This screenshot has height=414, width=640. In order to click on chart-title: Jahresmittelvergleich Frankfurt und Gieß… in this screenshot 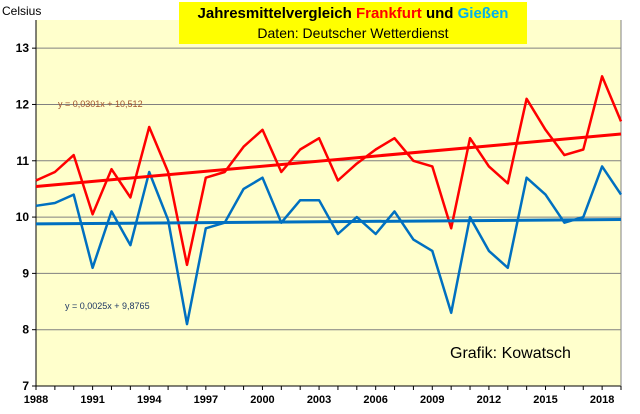, I will do `click(353, 14)`.